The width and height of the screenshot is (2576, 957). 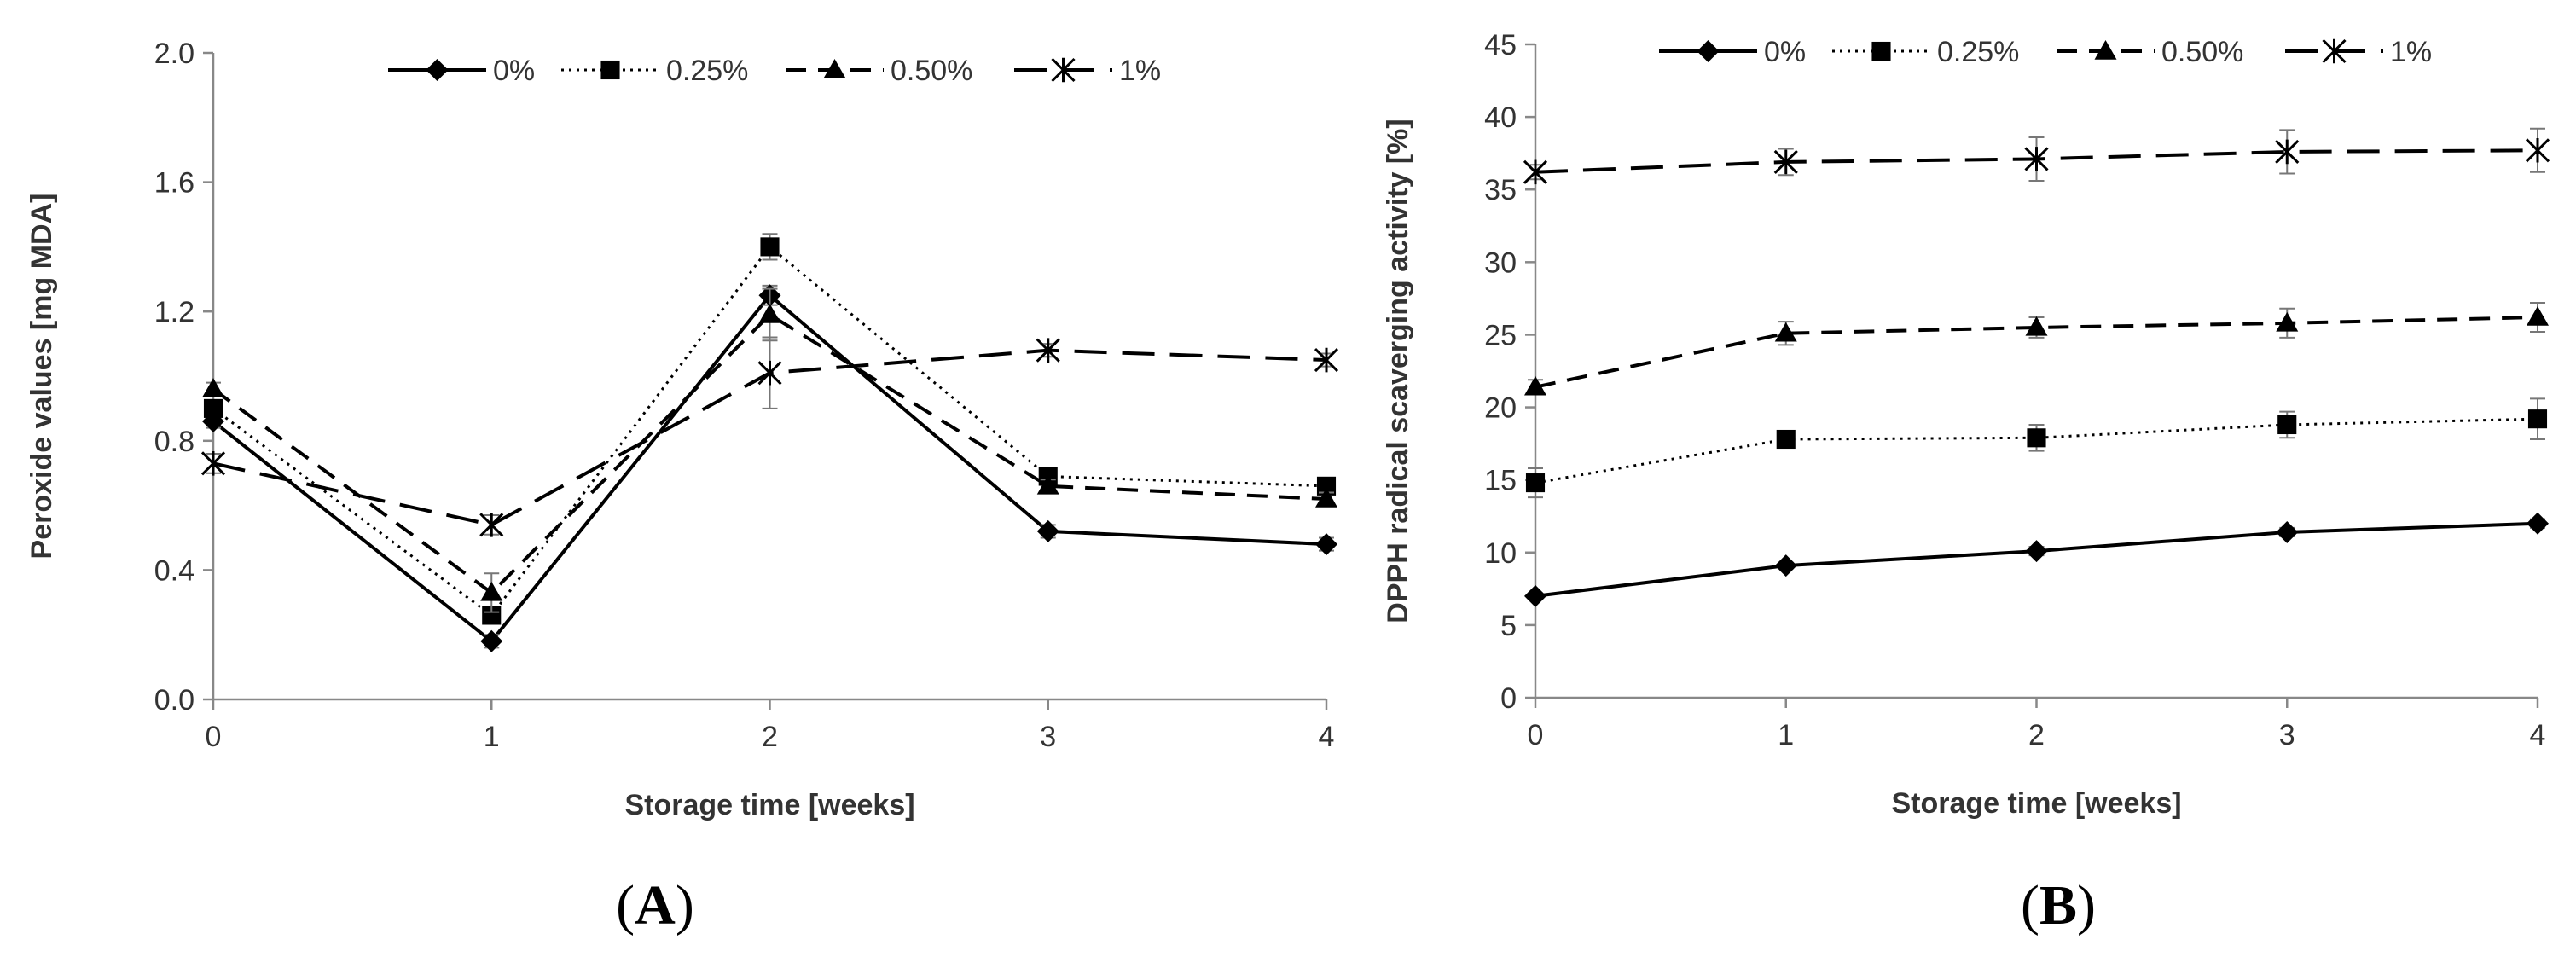 I want to click on y-tick-label: 30, so click(x=1500, y=262).